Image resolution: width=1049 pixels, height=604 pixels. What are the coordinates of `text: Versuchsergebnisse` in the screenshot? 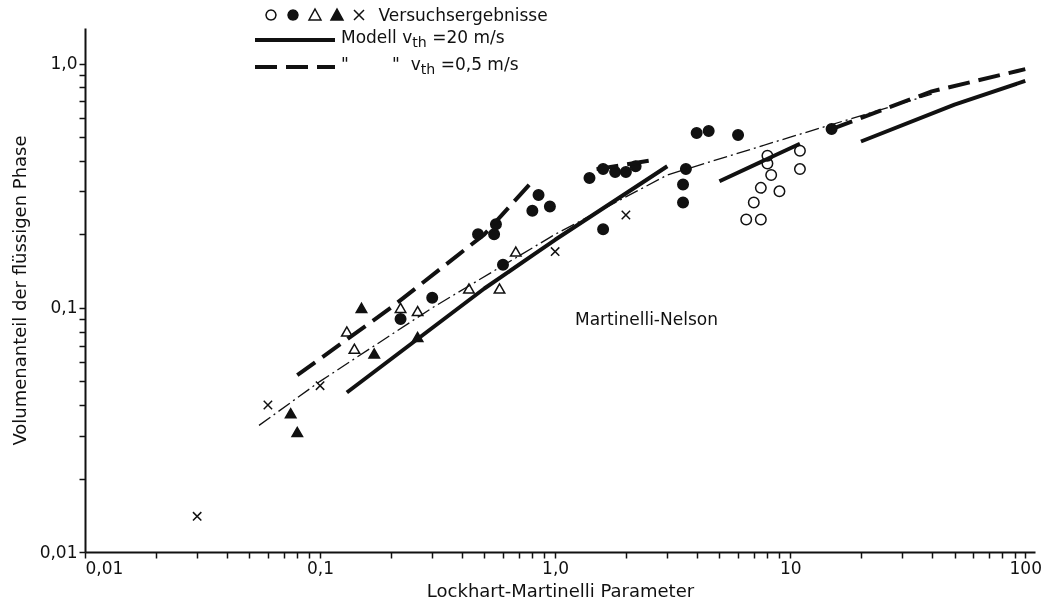 It's located at (462, 15).